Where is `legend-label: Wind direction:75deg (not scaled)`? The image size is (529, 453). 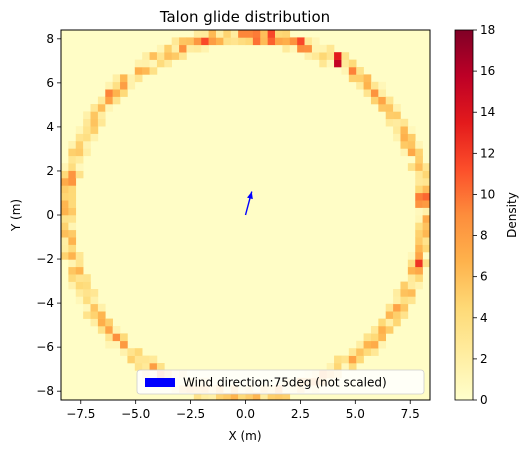 legend-label: Wind direction:75deg (not scaled) is located at coordinates (285, 383).